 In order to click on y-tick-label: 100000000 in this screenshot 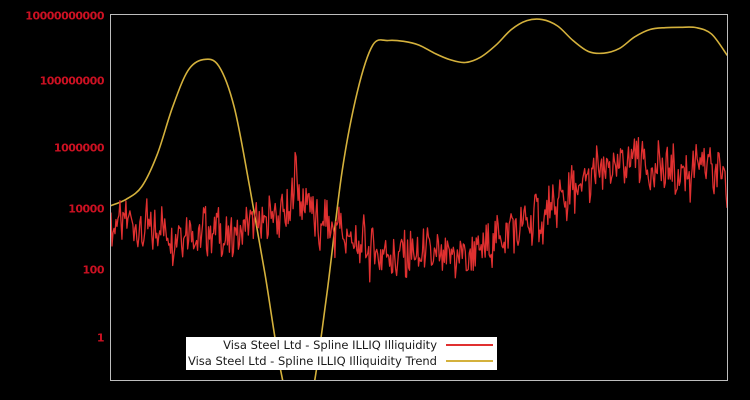, I will do `click(72, 81)`.